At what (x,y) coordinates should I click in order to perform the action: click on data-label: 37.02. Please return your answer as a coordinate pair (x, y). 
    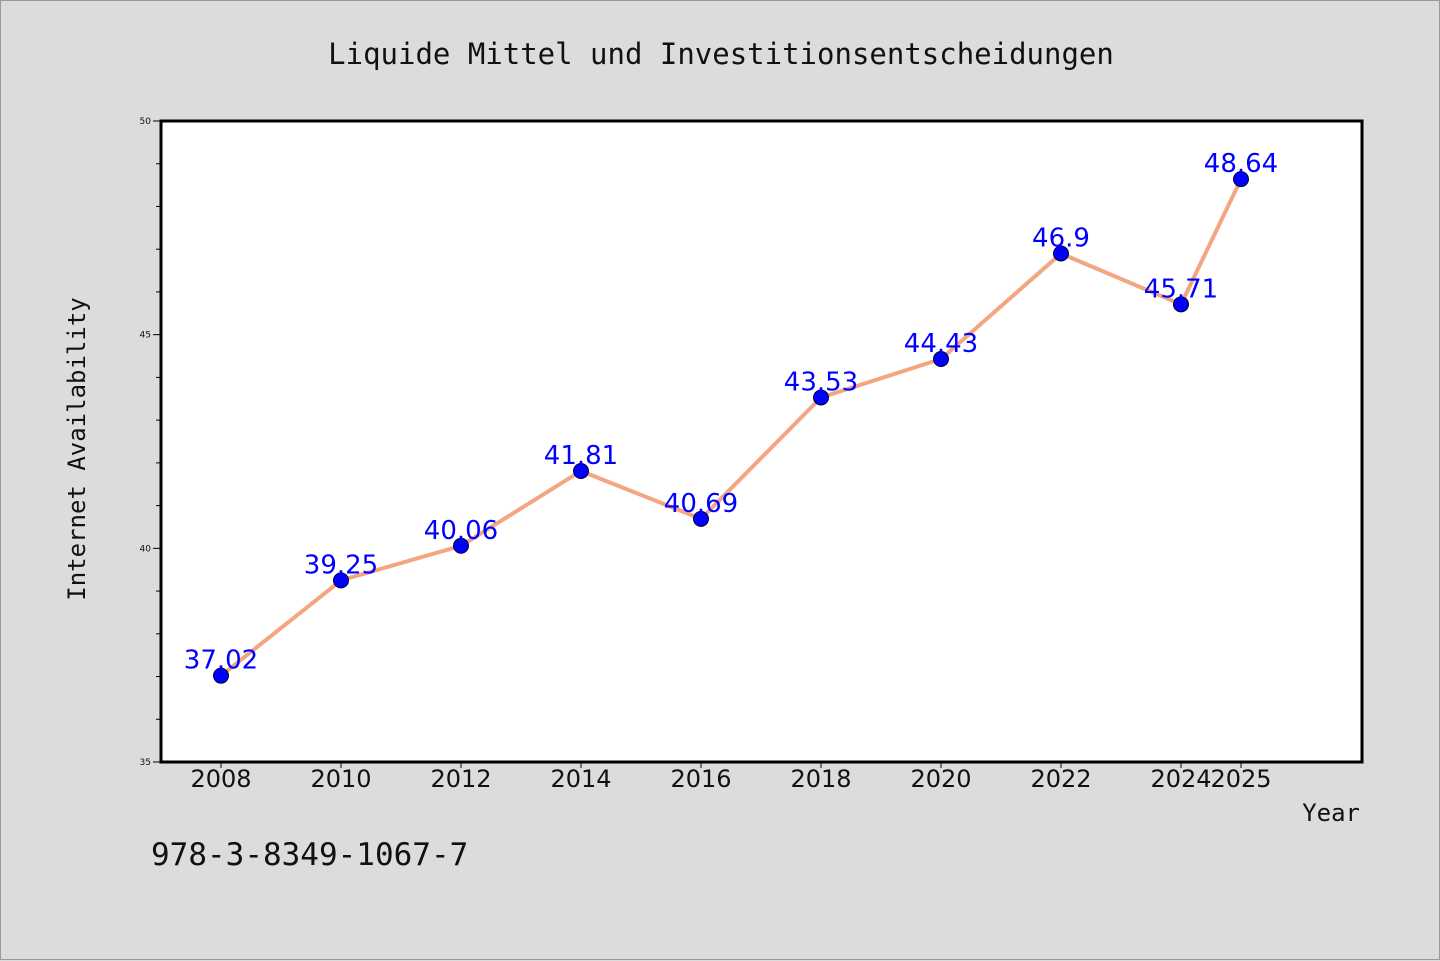
    Looking at the image, I should click on (221, 661).